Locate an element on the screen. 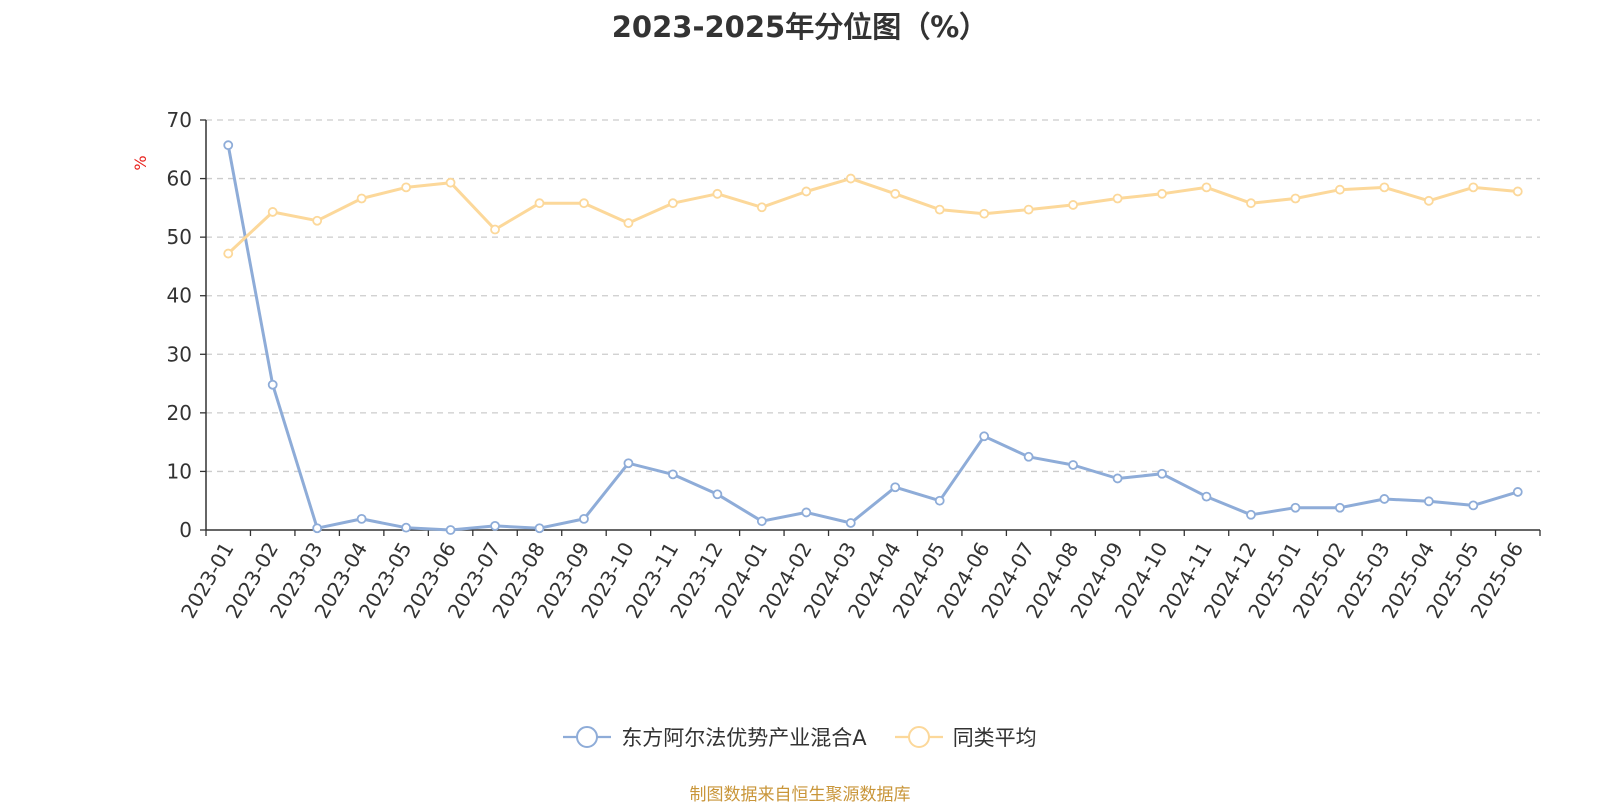 The height and width of the screenshot is (805, 1600). legend-label: 同类平均 is located at coordinates (994, 738).